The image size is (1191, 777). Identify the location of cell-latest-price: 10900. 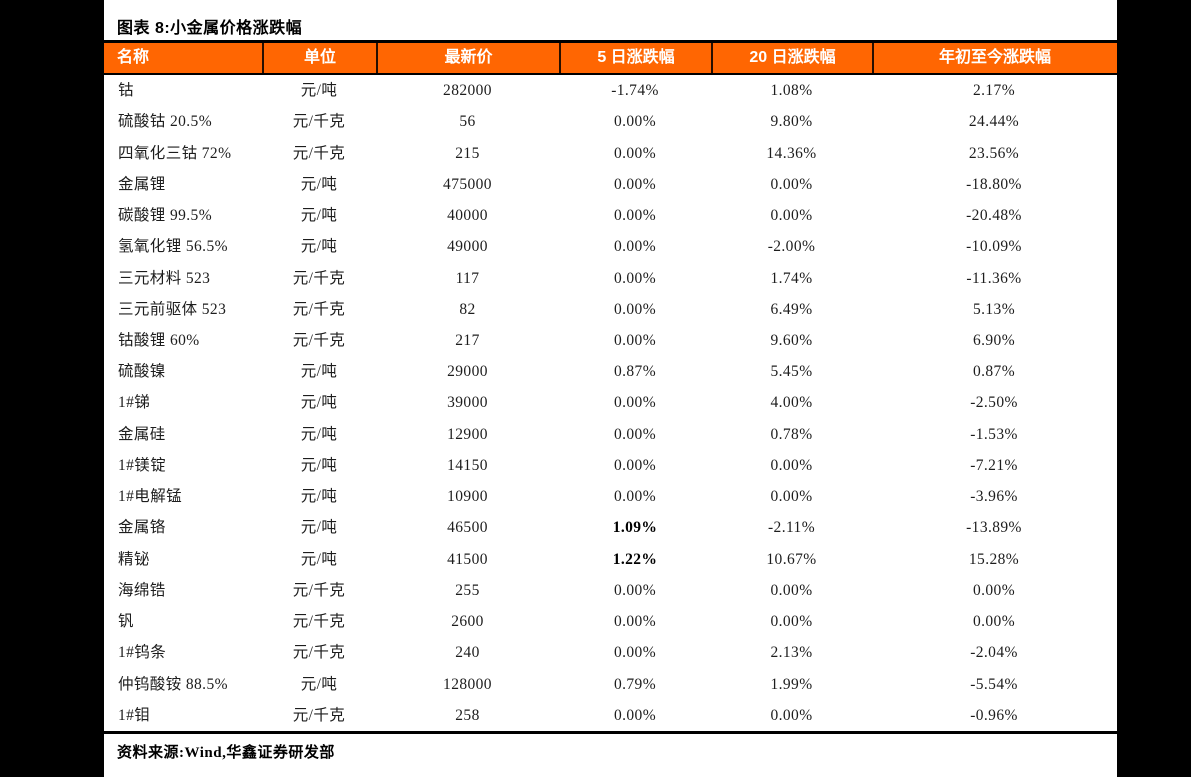
(467, 497).